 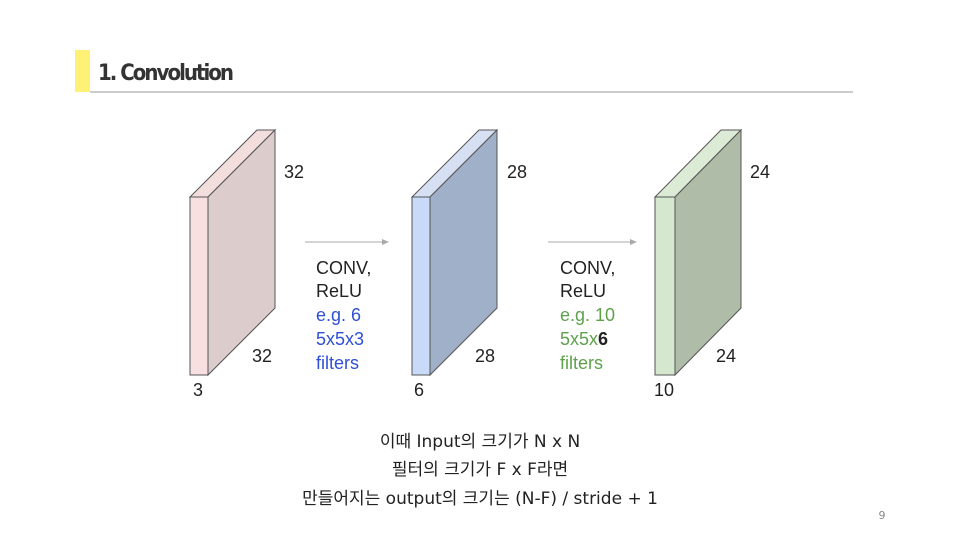 I want to click on step-size-bold: 6, so click(x=603, y=339).